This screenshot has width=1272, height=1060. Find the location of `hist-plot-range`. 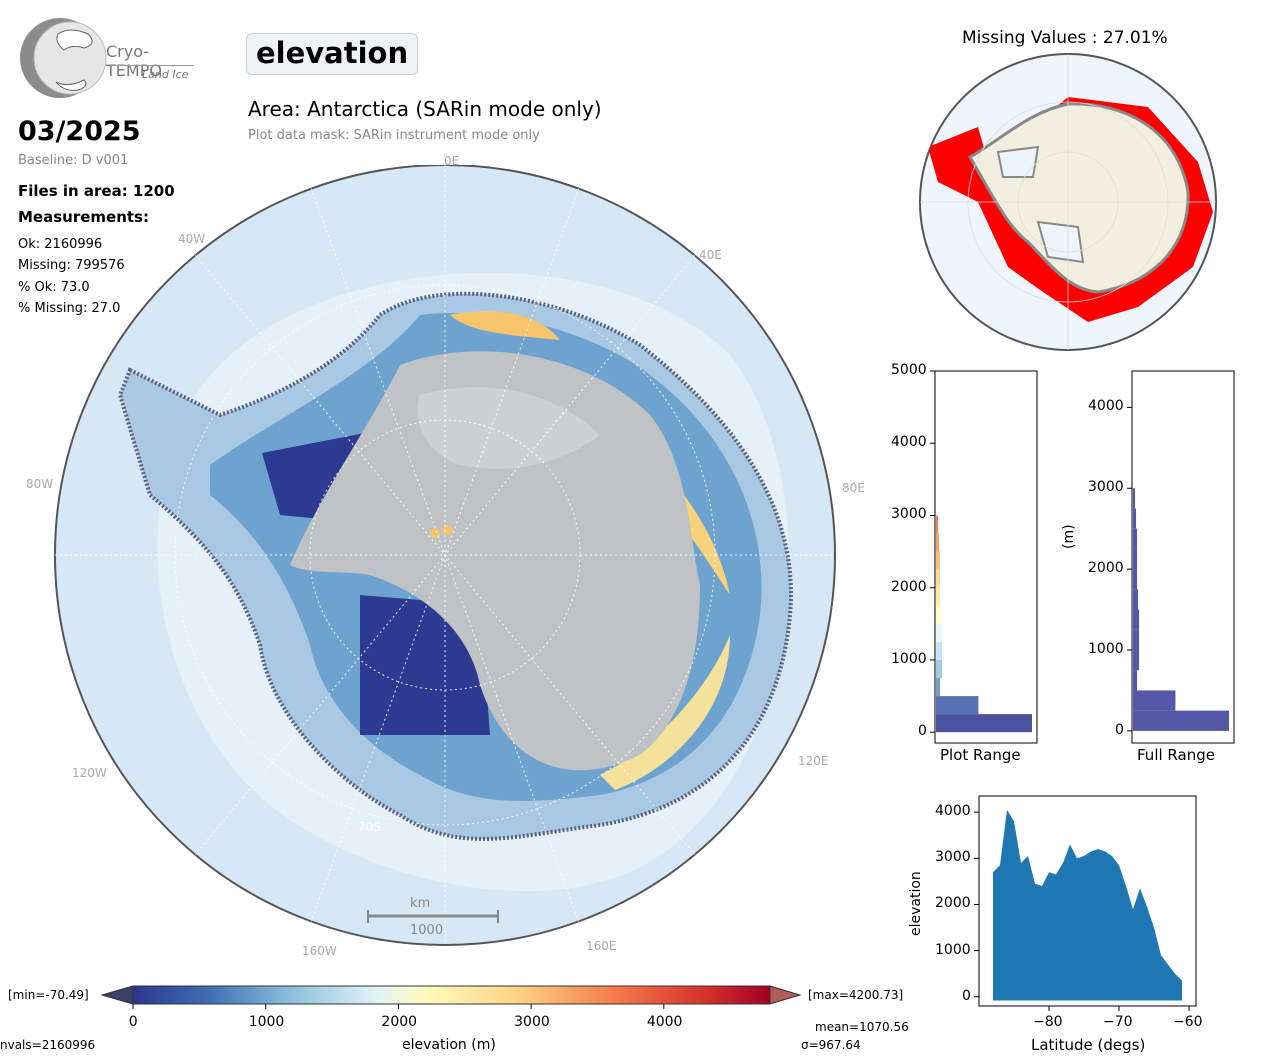

hist-plot-range is located at coordinates (984, 557).